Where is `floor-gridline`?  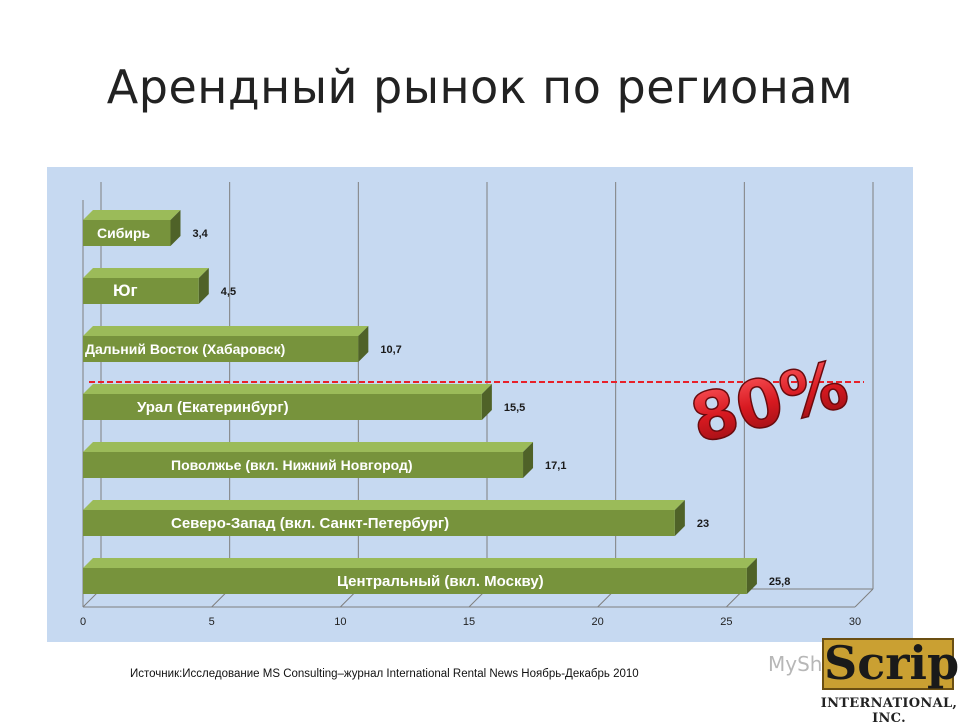
floor-gridline is located at coordinates (864, 598).